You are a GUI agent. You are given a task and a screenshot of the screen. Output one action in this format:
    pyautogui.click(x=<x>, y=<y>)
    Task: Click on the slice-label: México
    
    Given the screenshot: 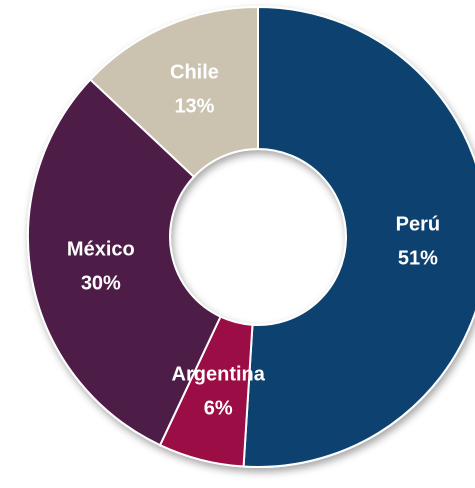 What is the action you would take?
    pyautogui.click(x=101, y=249)
    